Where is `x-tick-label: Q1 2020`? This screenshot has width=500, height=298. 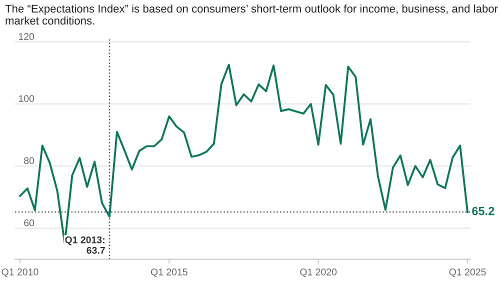
x-tick-label: Q1 2020 is located at coordinates (318, 273).